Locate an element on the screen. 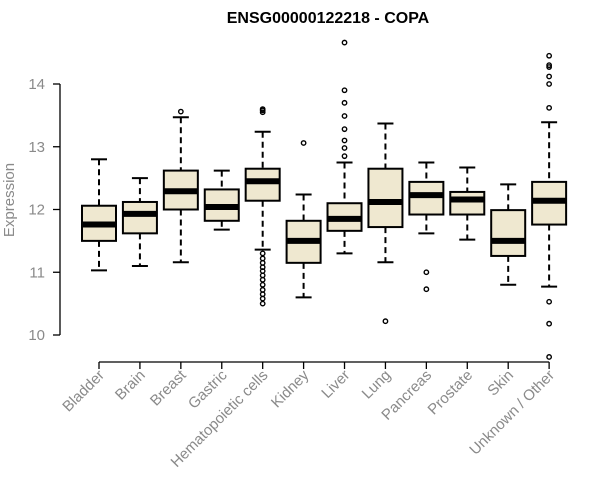 Image resolution: width=600 pixels, height=500 pixels. x-tick-label: Lung is located at coordinates (377, 385).